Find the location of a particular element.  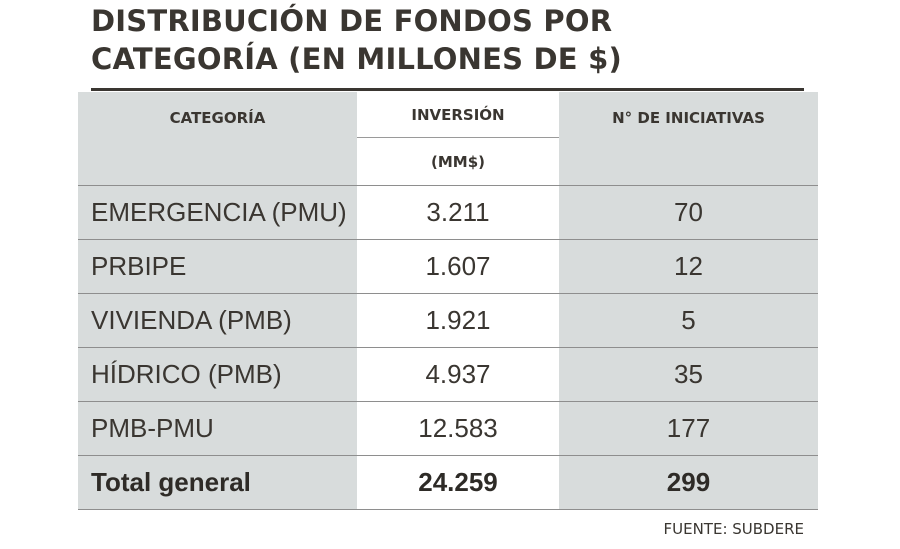

total-label: Total general is located at coordinates (217, 482).